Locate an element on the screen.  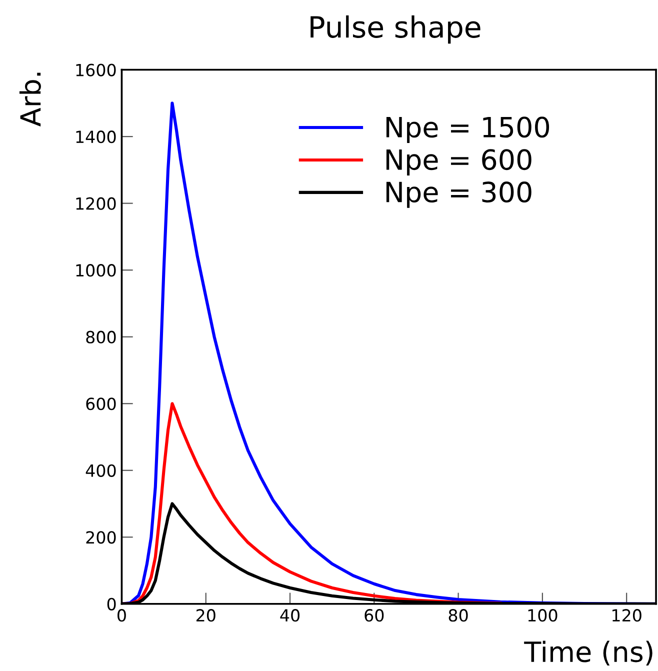
legend-label: Npe = 600 is located at coordinates (459, 162).